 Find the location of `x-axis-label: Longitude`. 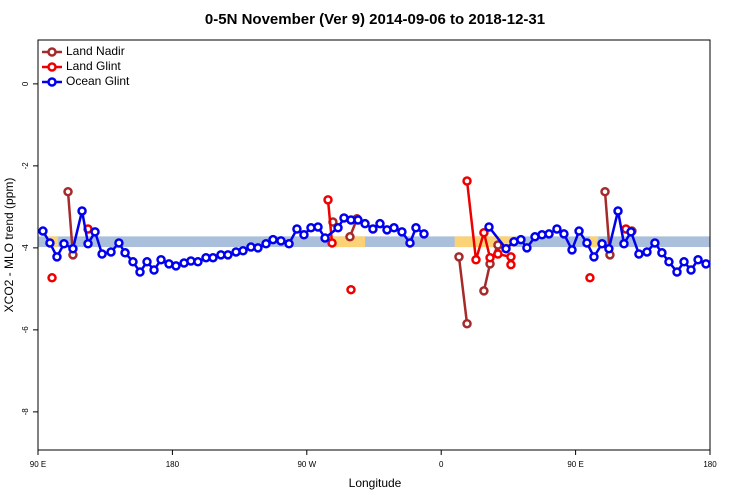

x-axis-label: Longitude is located at coordinates (375, 483).